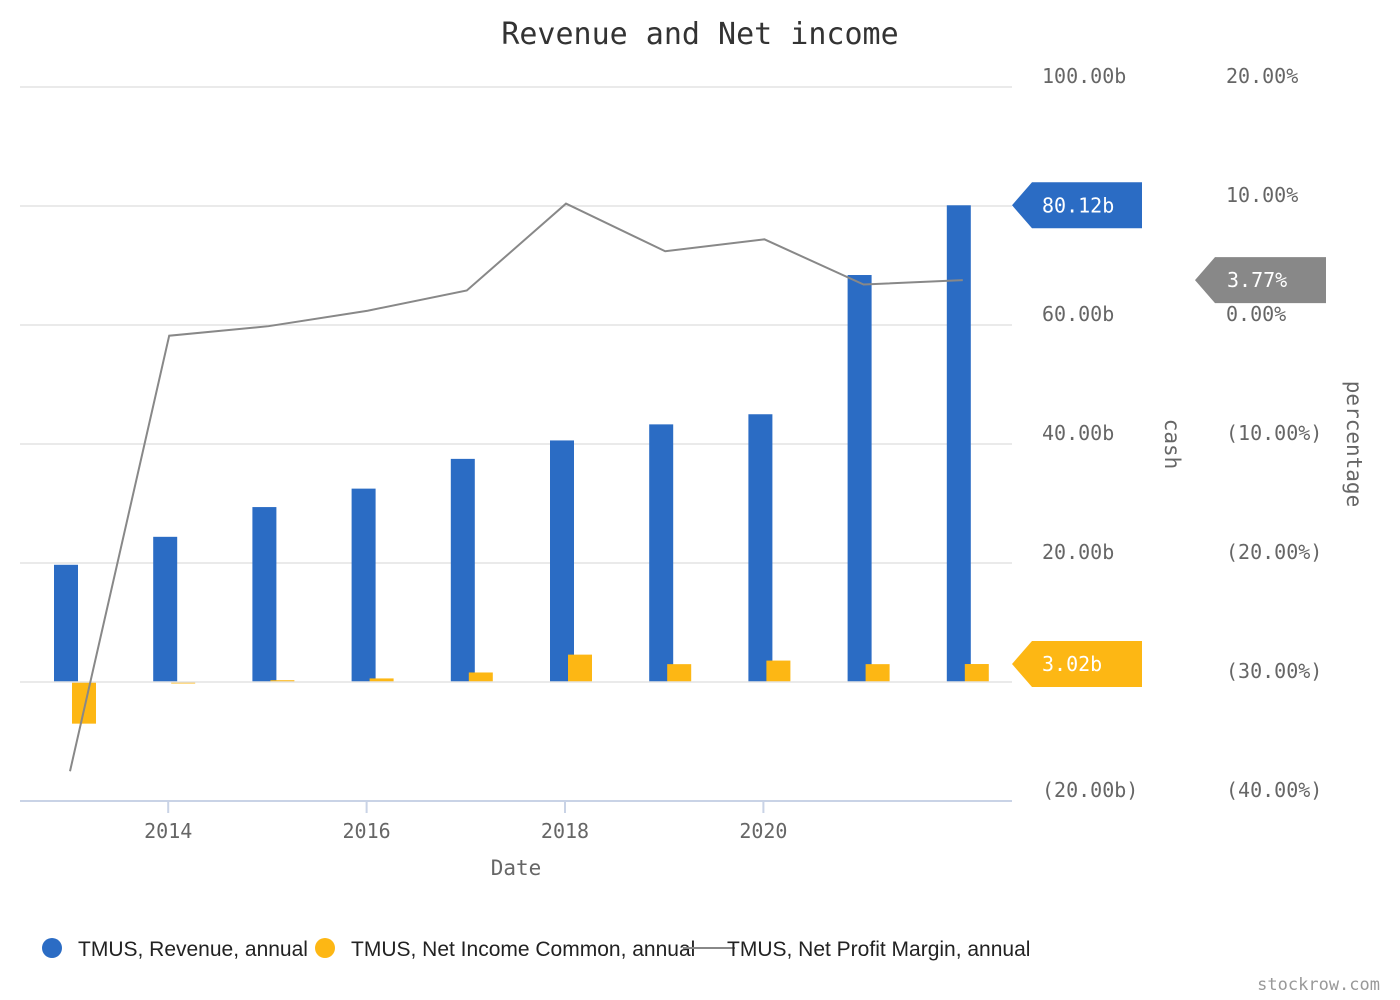  Describe the element at coordinates (480, 677) in the screenshot. I see `net-income-bar-2017` at that location.